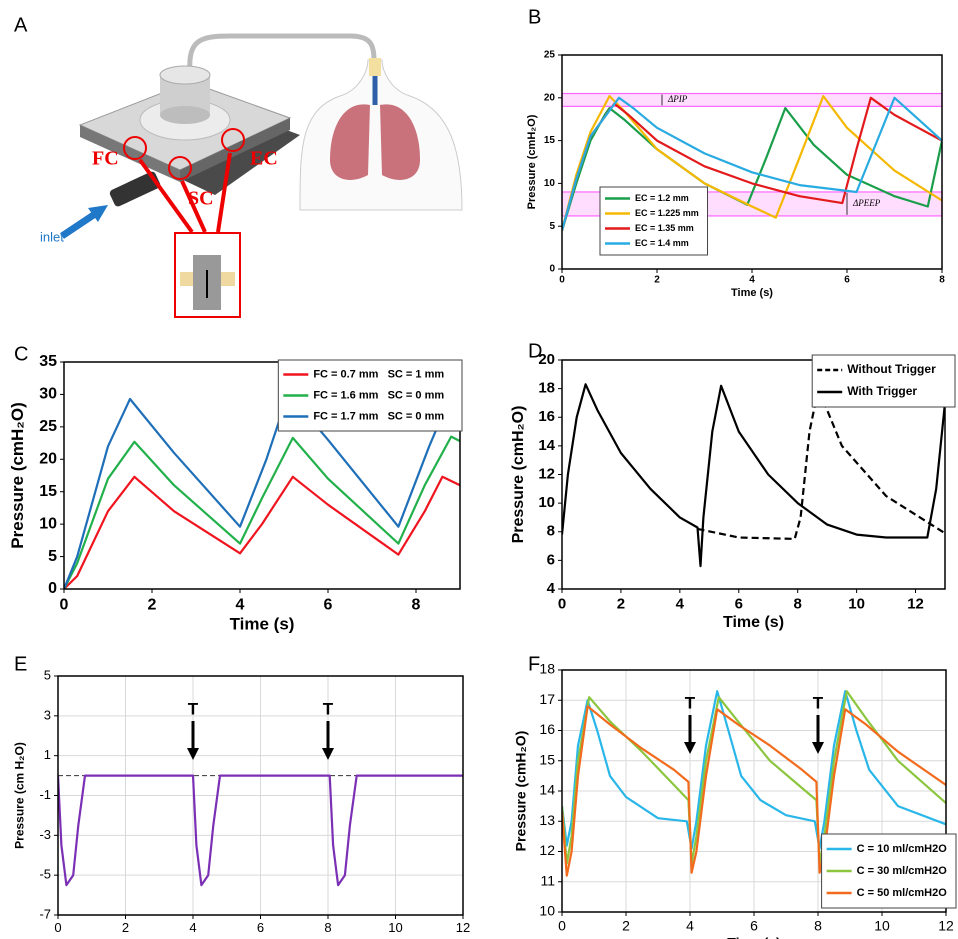  I want to click on band-label: ΔPEEP, so click(866, 203).